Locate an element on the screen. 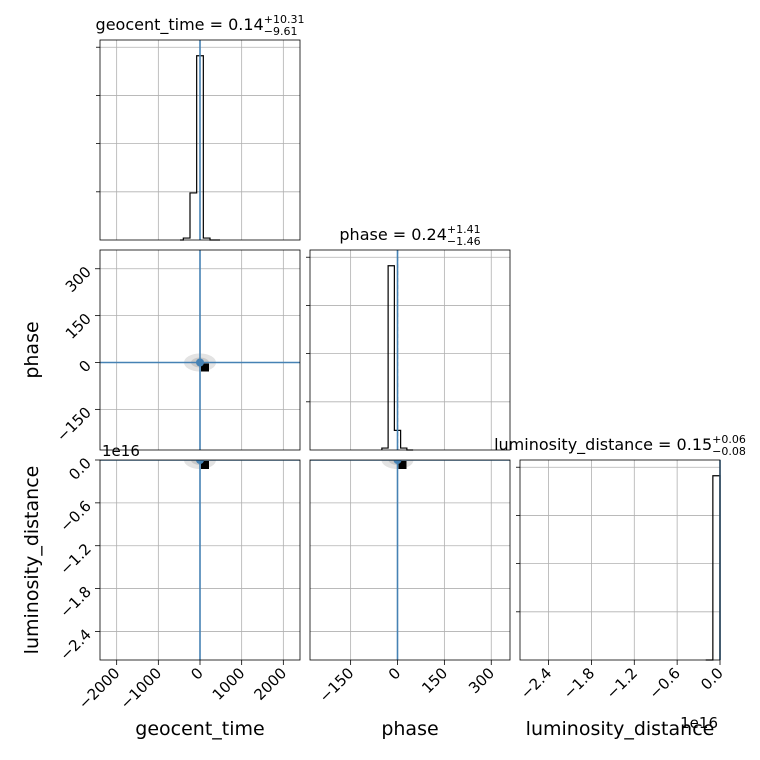  xtick-label-phase-1: 0 is located at coordinates (394, 673).